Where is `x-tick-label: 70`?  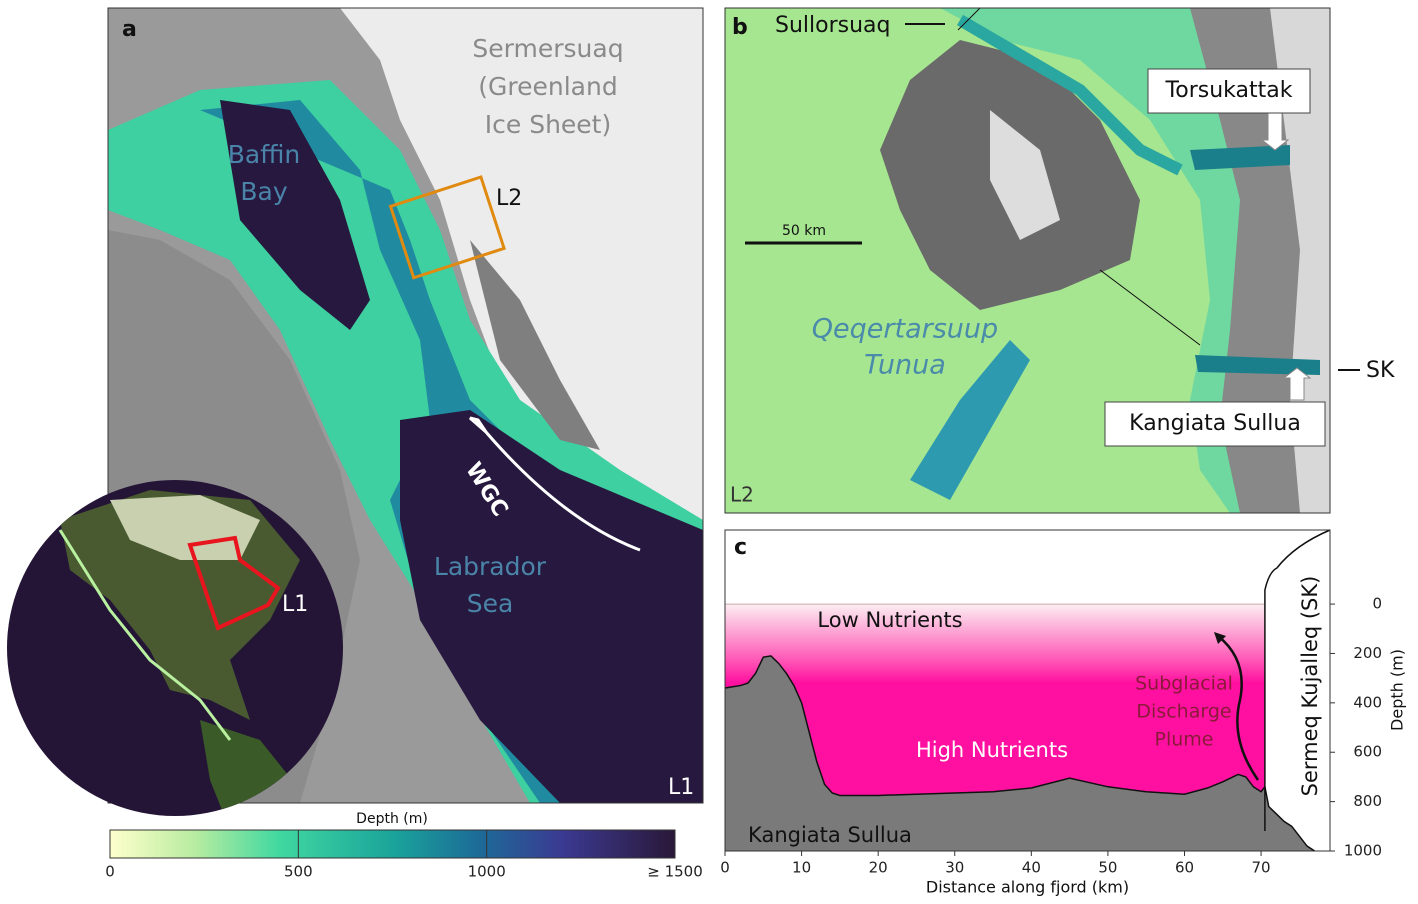 x-tick-label: 70 is located at coordinates (1261, 868).